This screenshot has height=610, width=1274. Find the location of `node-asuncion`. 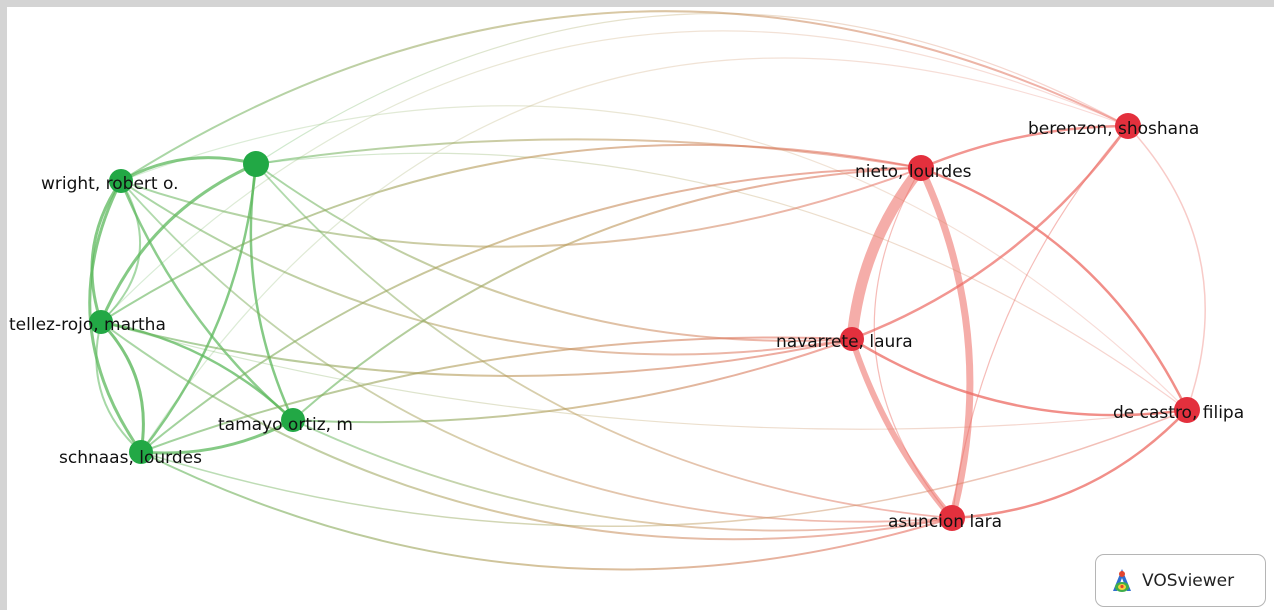

node-asuncion is located at coordinates (952, 518).